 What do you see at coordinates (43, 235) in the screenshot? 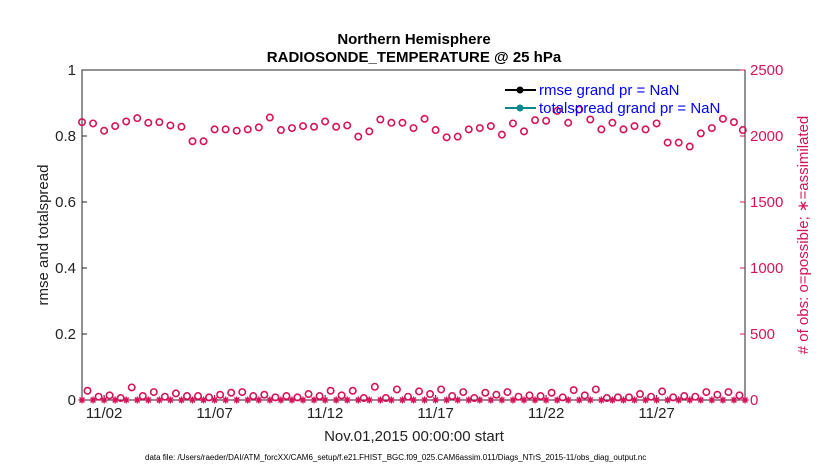
I see `y-axis-label-left: rmse and totalspread` at bounding box center [43, 235].